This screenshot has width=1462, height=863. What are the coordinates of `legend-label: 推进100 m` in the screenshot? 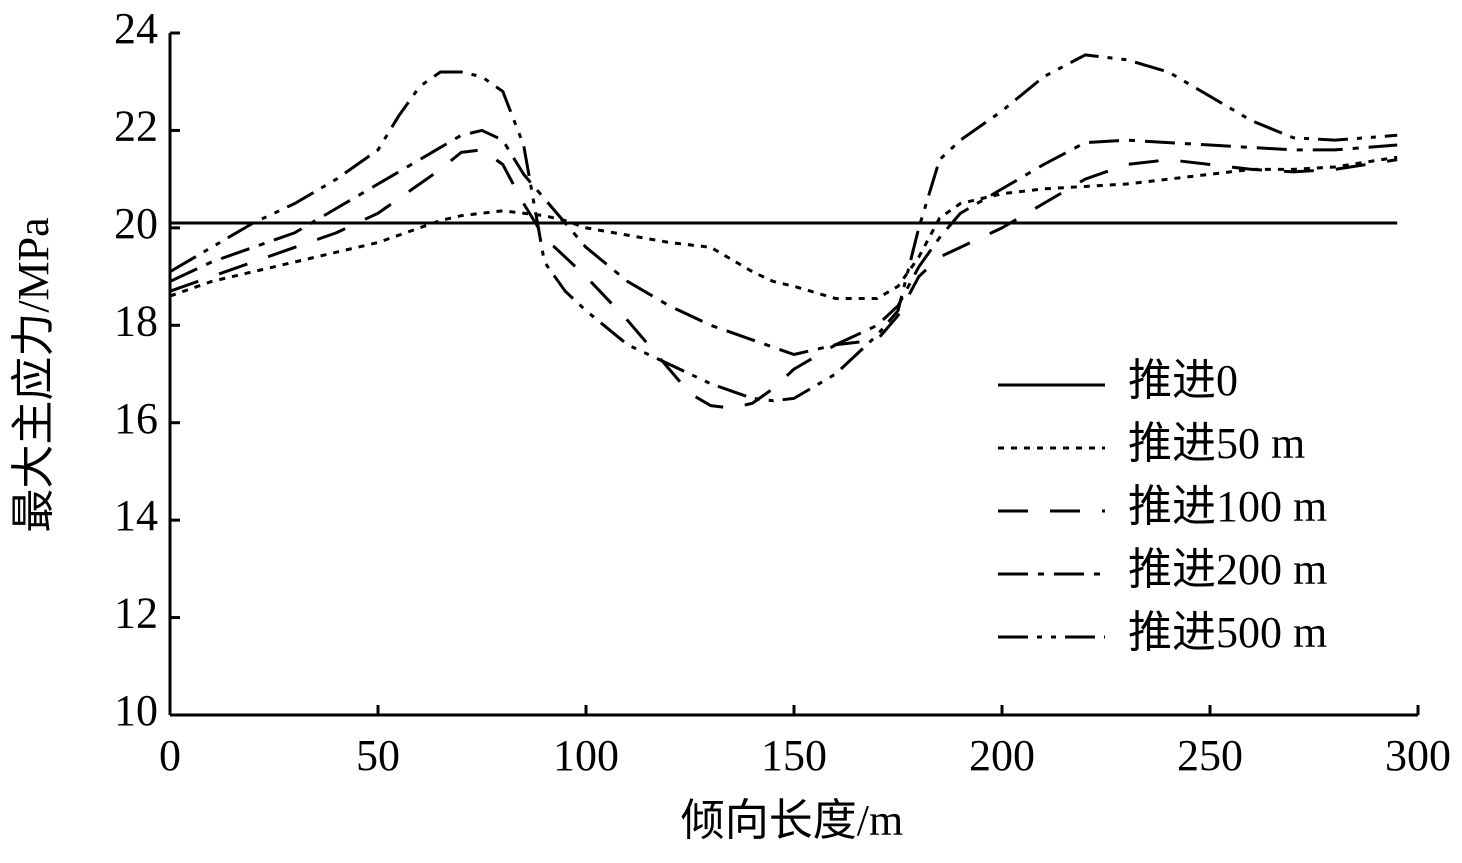 It's located at (1227, 506).